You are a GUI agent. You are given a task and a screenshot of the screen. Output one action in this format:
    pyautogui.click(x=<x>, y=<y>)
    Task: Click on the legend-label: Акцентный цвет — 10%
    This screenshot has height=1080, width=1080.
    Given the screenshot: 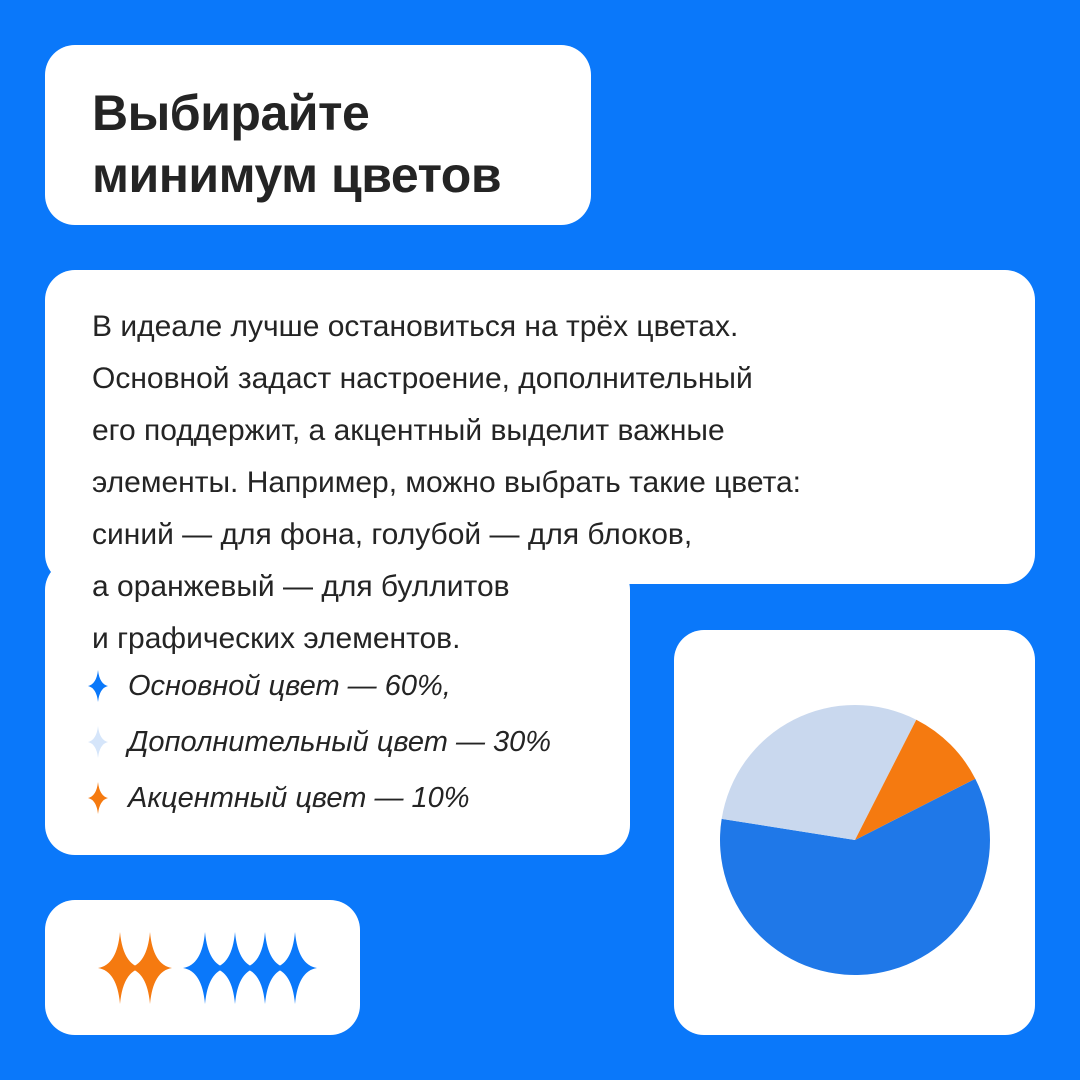 What is the action you would take?
    pyautogui.click(x=299, y=797)
    